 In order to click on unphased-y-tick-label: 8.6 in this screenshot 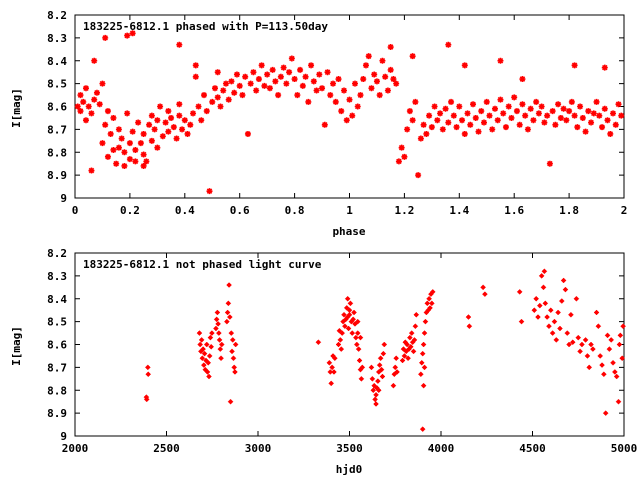, I will do `click(57, 345)`.